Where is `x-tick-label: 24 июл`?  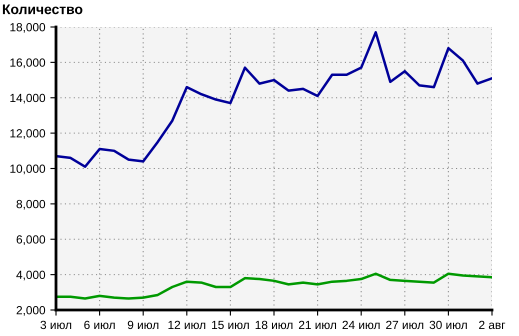
x-tick-label: 24 июл is located at coordinates (361, 325).